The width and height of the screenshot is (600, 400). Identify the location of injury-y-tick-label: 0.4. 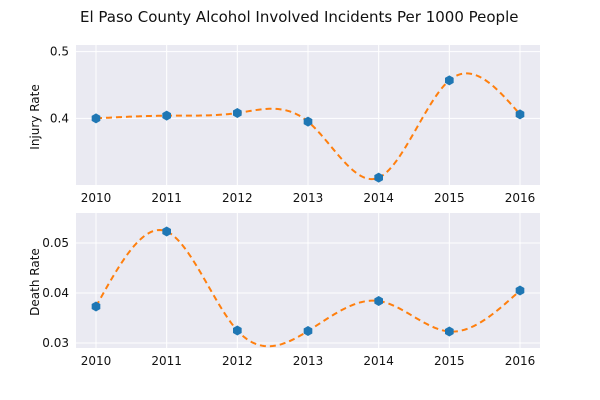
(59, 118).